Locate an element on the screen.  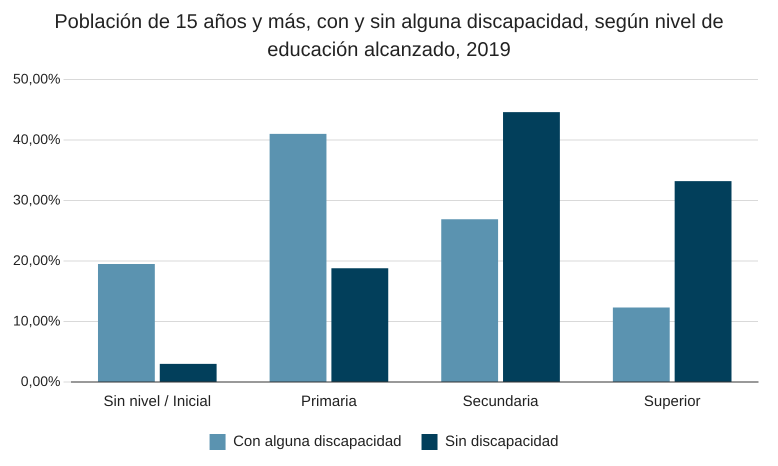
y-tick-label: 40,00% is located at coordinates (36, 138).